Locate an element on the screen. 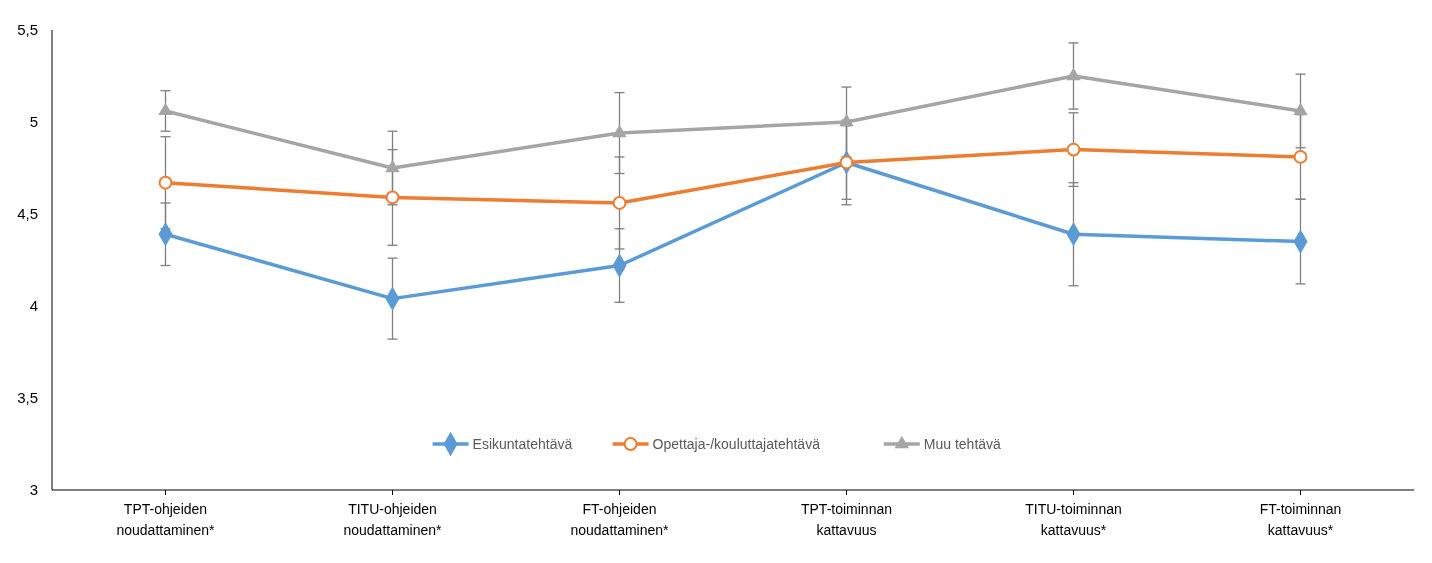 The height and width of the screenshot is (563, 1432). x-tick-label: TITU-toiminnan kattavuus* is located at coordinates (1073, 519).